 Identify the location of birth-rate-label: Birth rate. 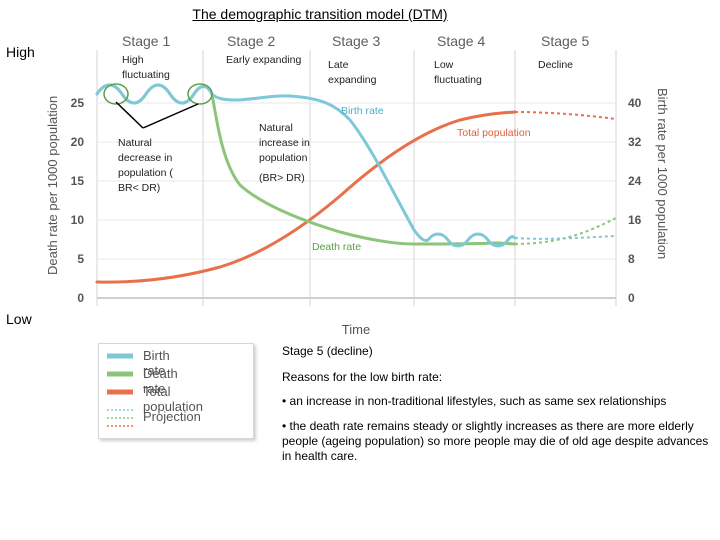
(362, 111).